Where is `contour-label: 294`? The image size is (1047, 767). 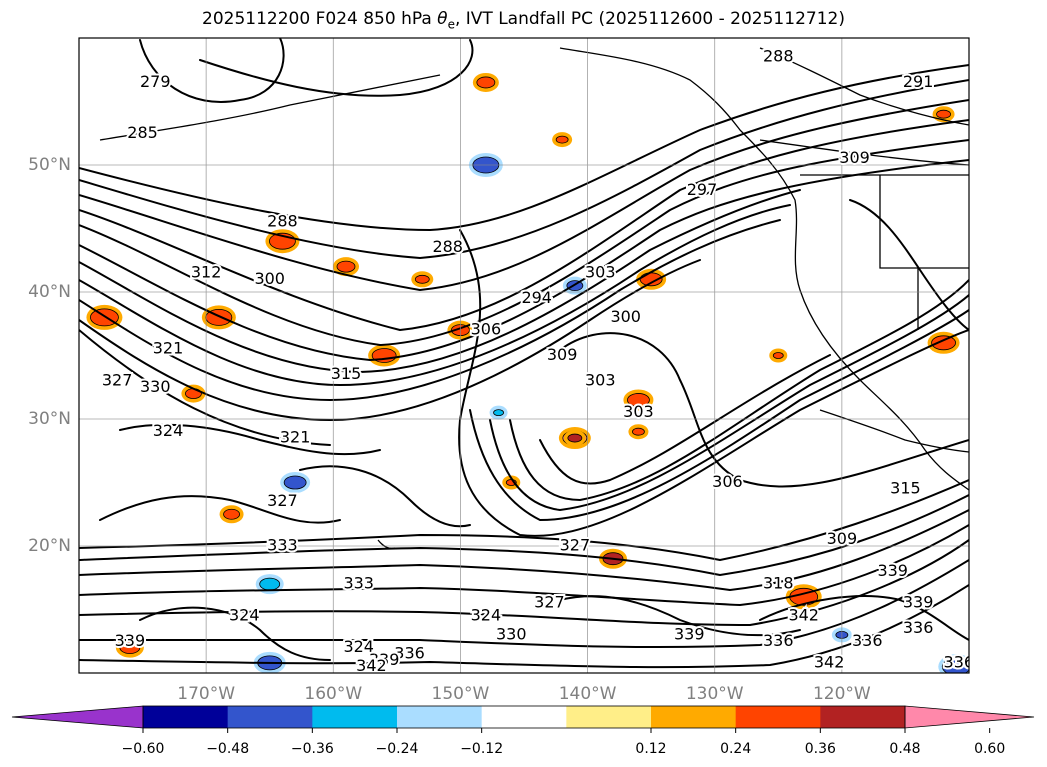
contour-label: 294 is located at coordinates (536, 297).